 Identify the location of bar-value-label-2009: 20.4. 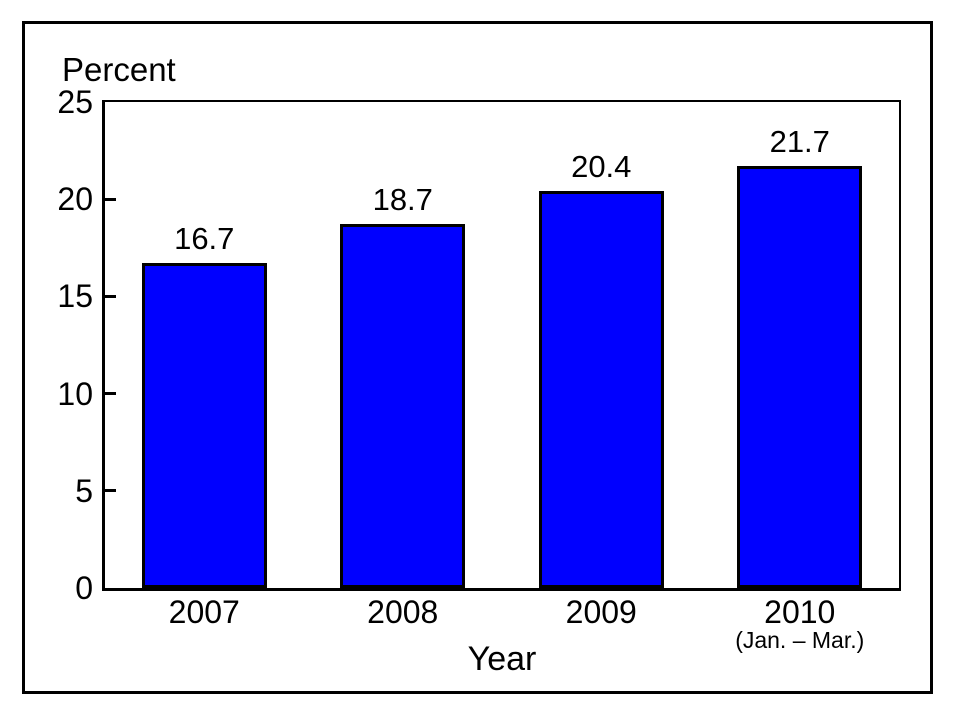
(601, 167).